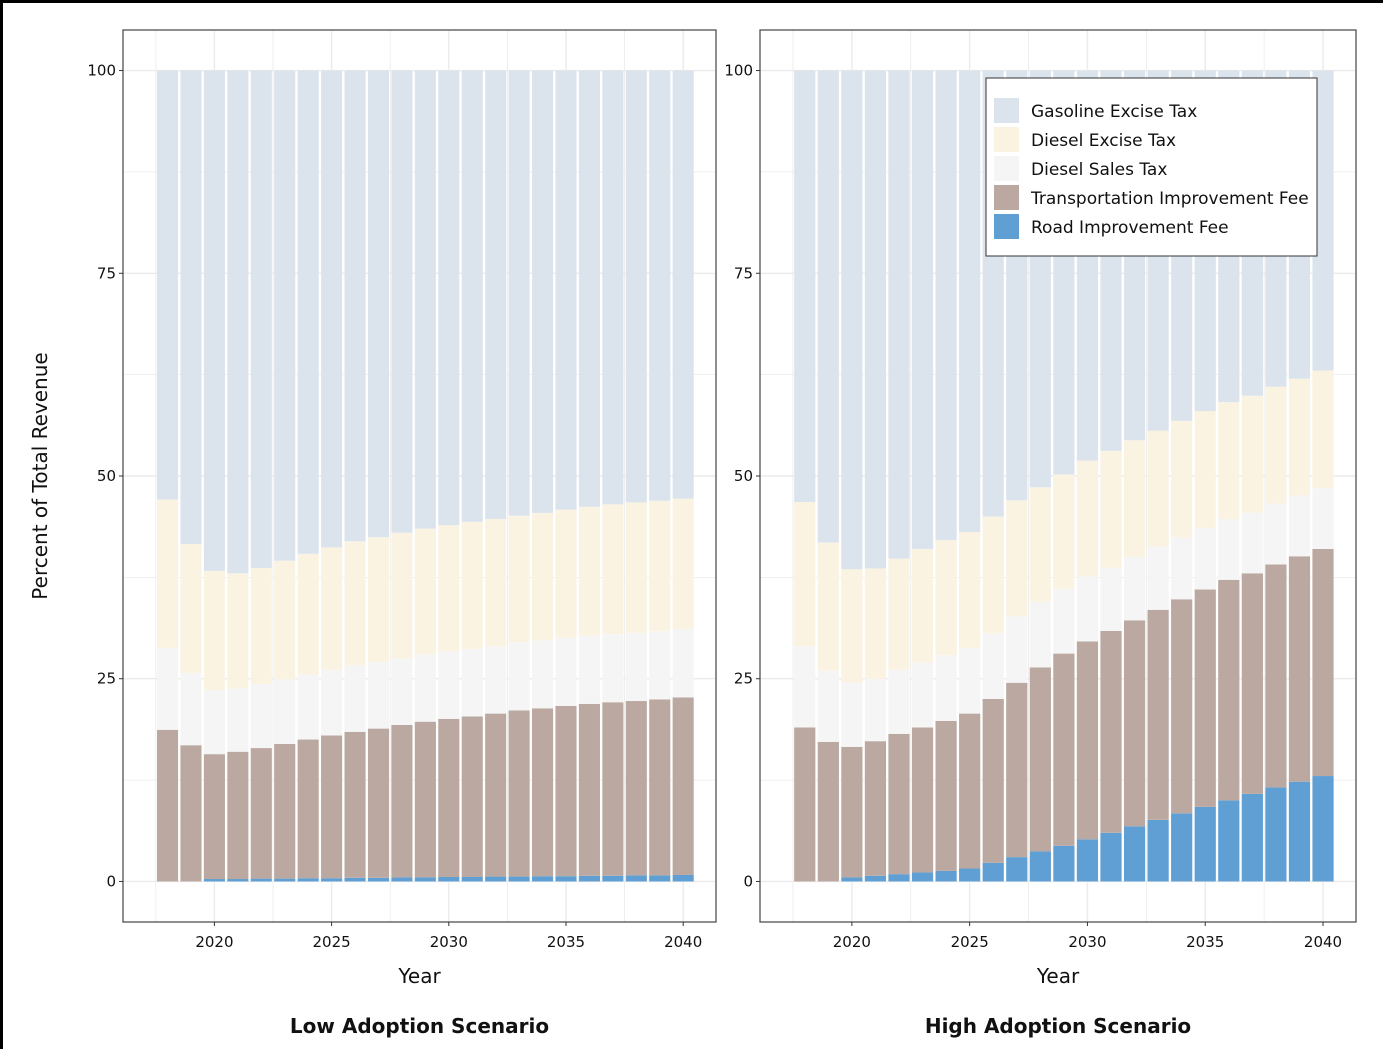 Image resolution: width=1383 pixels, height=1049 pixels. I want to click on y-tick-label: 100, so click(738, 71).